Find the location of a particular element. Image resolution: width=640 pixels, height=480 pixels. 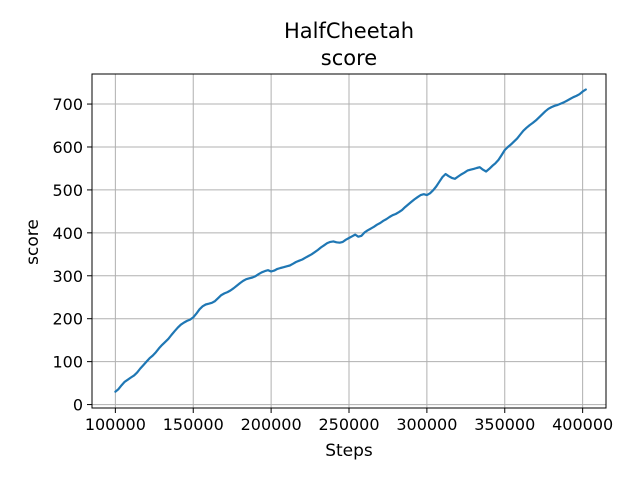

chart-title: HalfCheetah is located at coordinates (349, 31).